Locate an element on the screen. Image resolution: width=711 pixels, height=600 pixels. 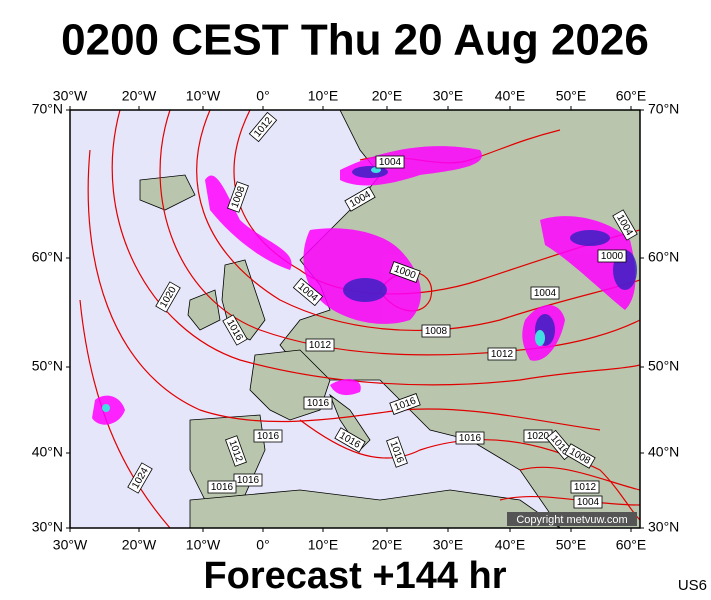
isobar-label-text: 1000 is located at coordinates (612, 256).